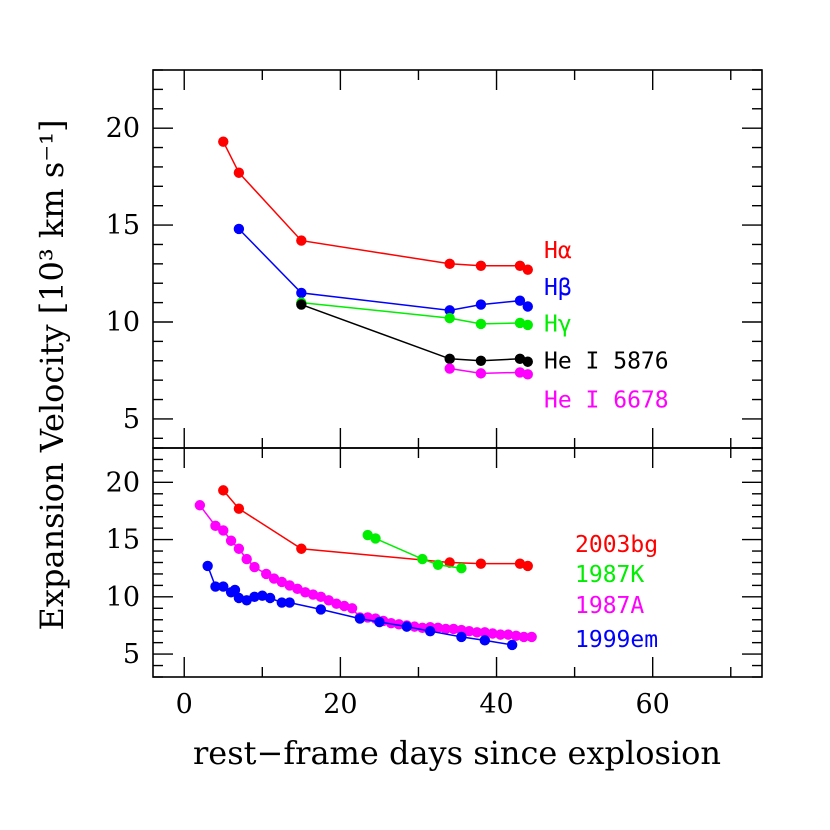  What do you see at coordinates (123, 597) in the screenshot?
I see `bottom-y-tick-label: 10` at bounding box center [123, 597].